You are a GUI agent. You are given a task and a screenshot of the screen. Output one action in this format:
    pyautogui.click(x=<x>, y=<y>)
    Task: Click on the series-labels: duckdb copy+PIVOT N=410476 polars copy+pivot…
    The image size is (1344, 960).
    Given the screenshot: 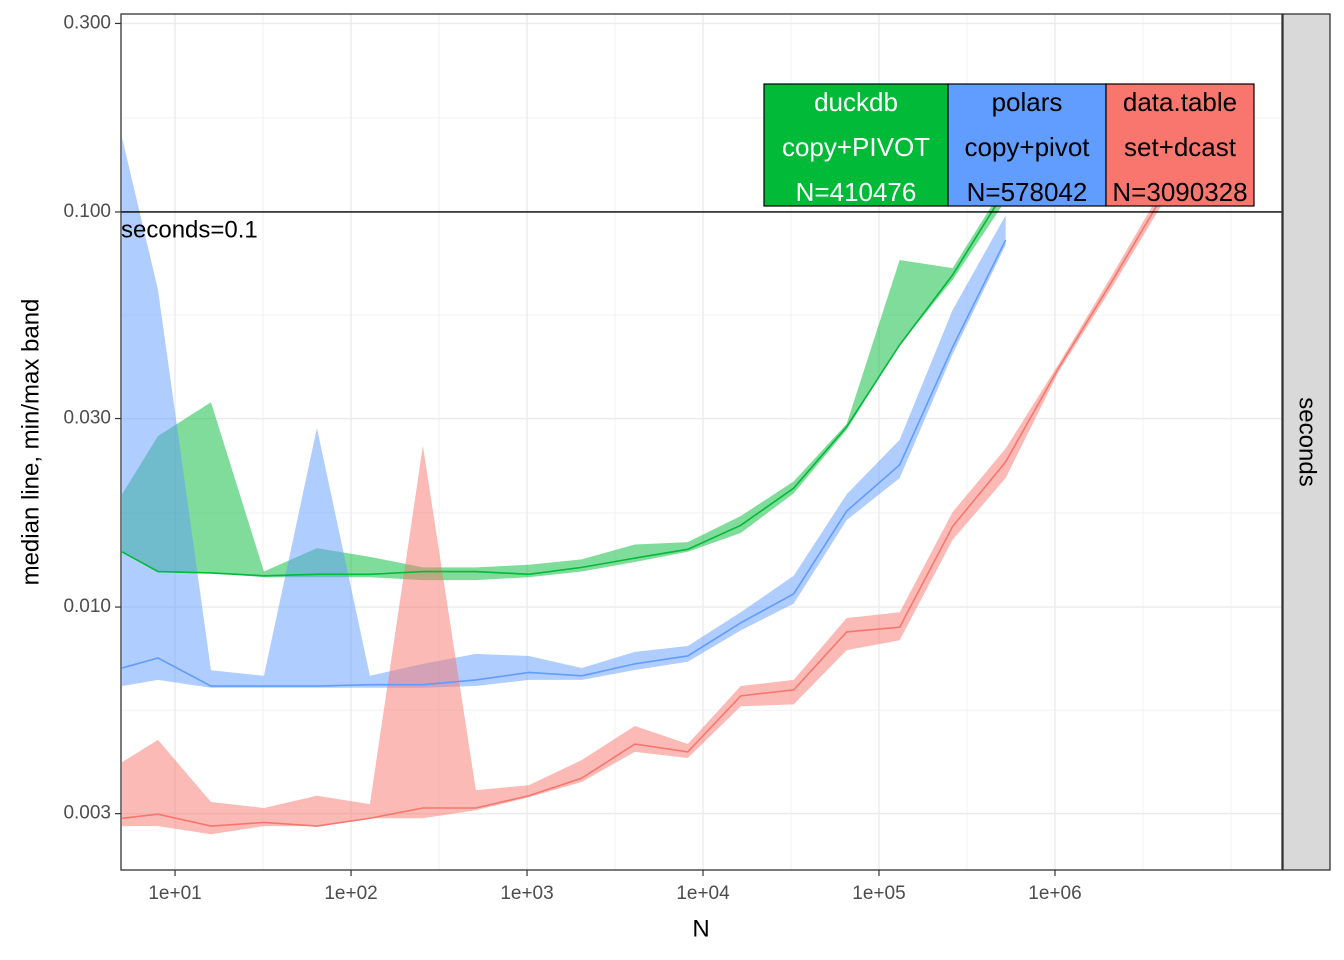 What is the action you would take?
    pyautogui.click(x=1009, y=145)
    